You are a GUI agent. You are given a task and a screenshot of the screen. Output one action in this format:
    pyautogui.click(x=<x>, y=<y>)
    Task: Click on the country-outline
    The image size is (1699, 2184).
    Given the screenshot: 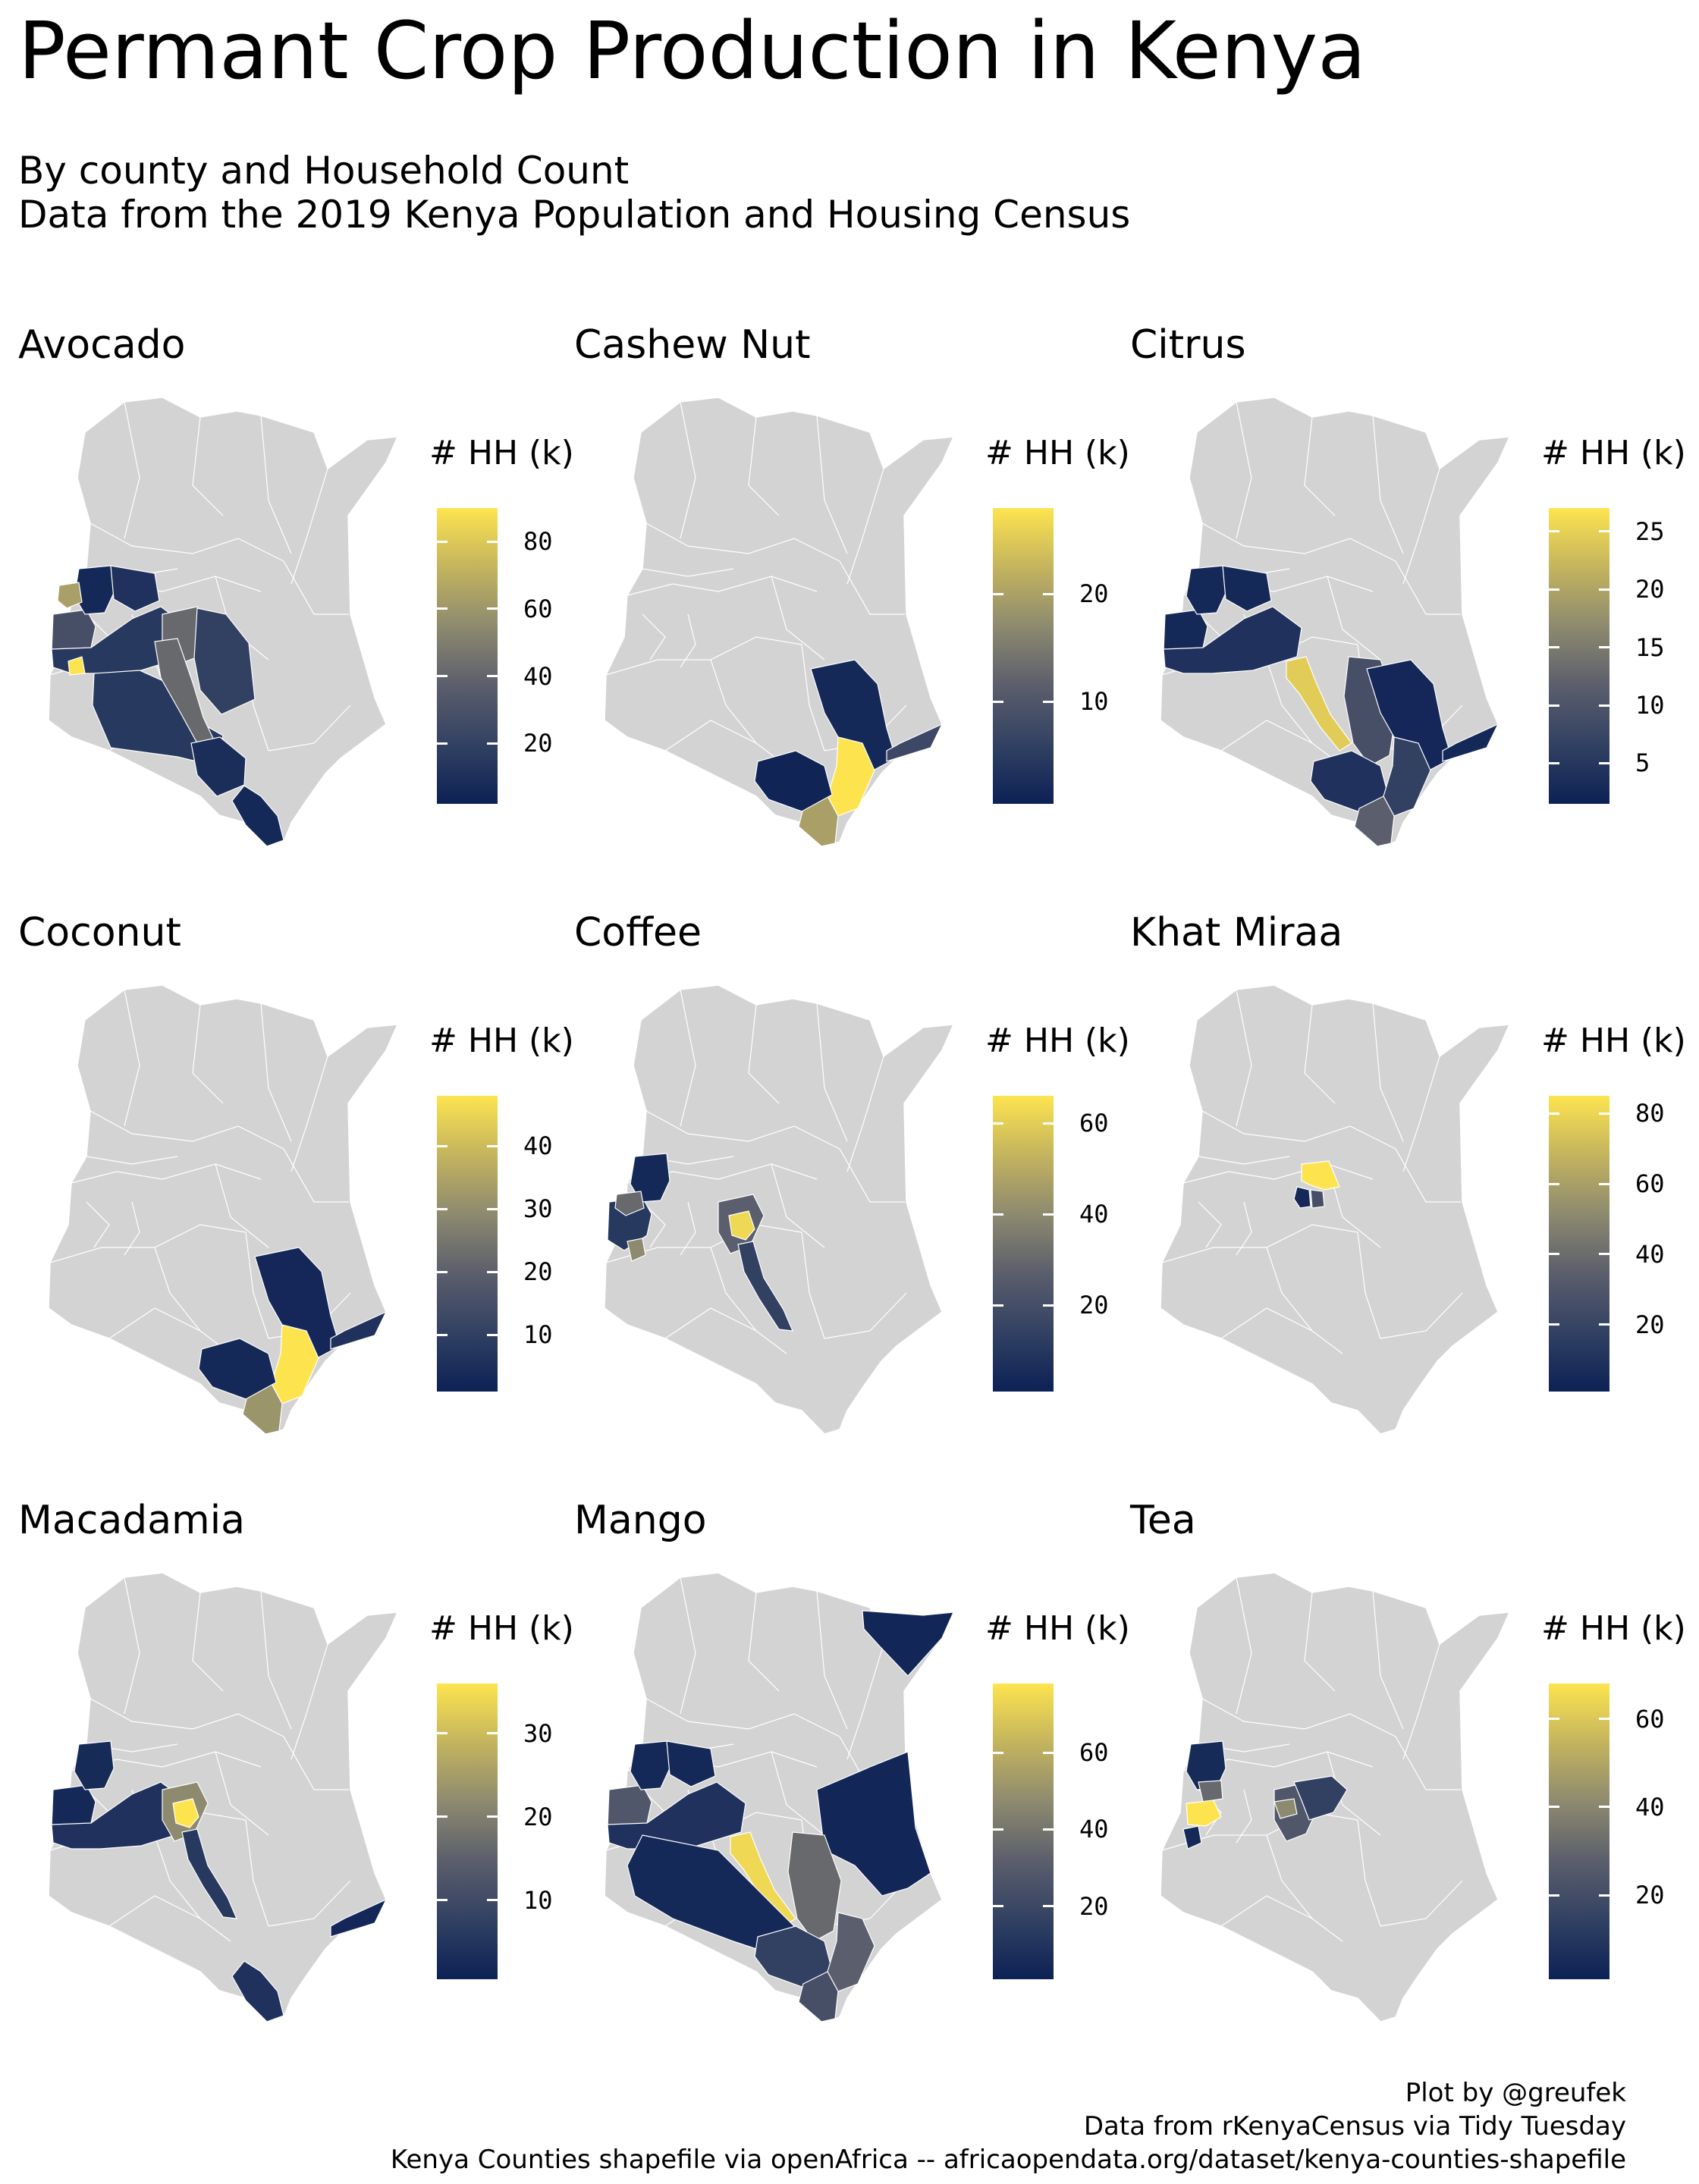 What is the action you would take?
    pyautogui.click(x=1334, y=1209)
    